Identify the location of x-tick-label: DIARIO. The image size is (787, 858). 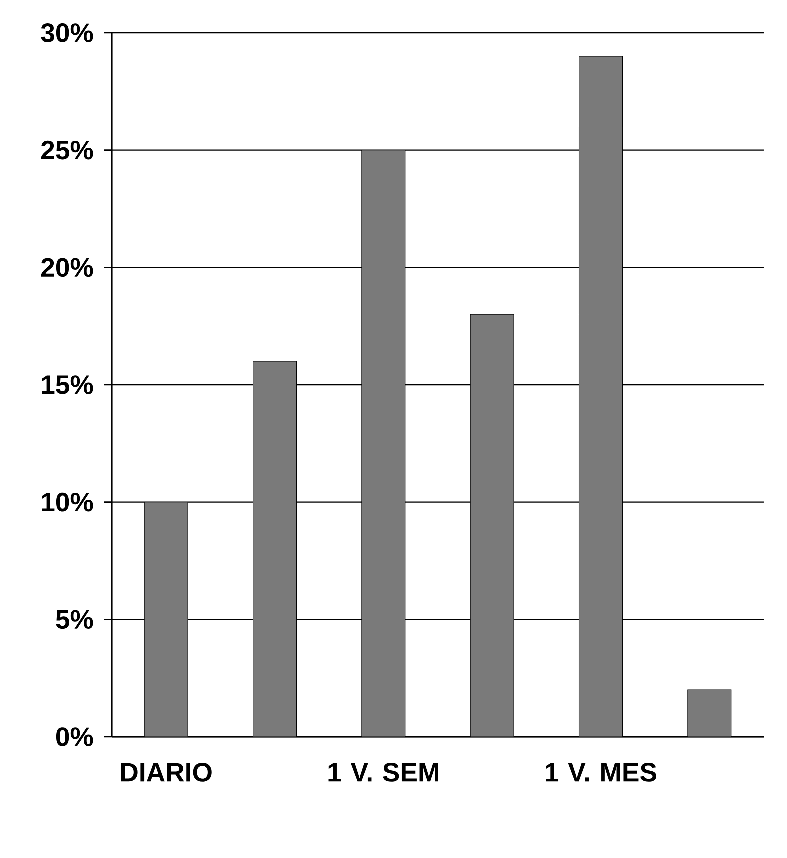
(166, 772).